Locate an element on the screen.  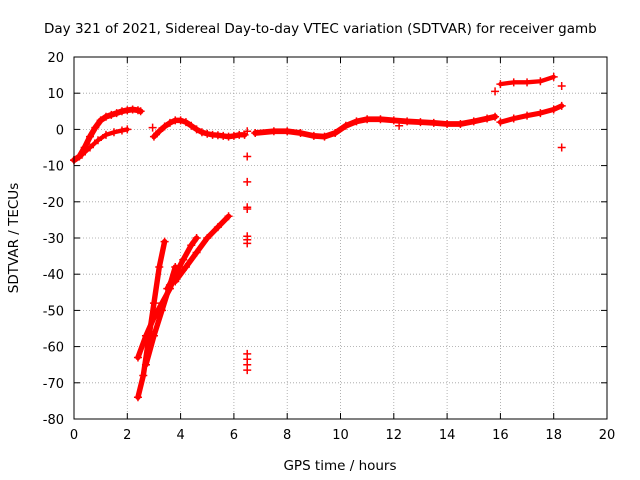
y-tick-label: 10 is located at coordinates (55, 94).